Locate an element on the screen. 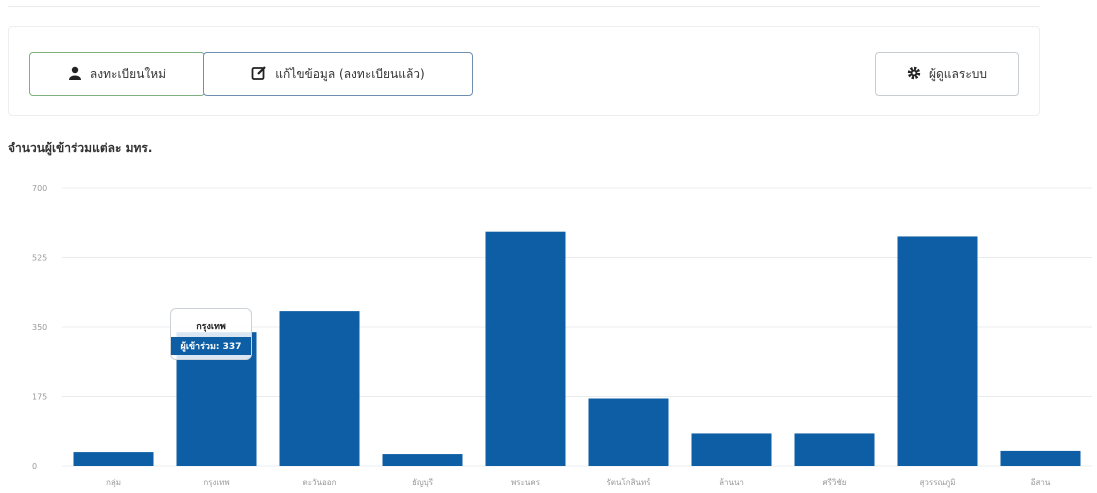 Image resolution: width=1097 pixels, height=493 pixels. tooltip-value: ผู้เข้าร่วม: 337 is located at coordinates (211, 346).